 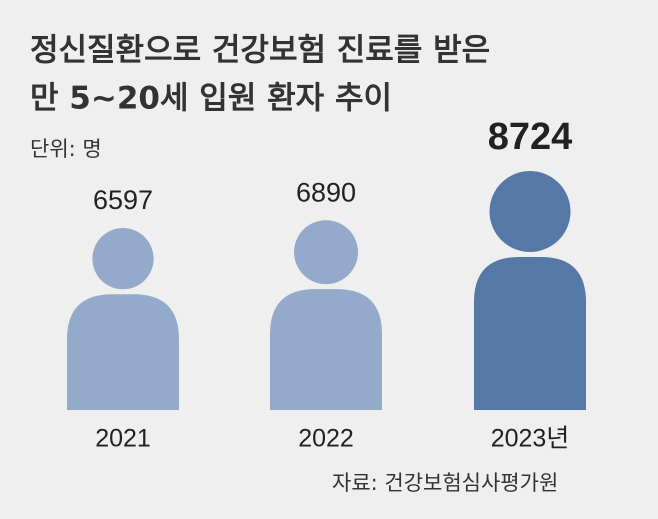 What do you see at coordinates (326, 439) in the screenshot?
I see `x-tick-label: 2022` at bounding box center [326, 439].